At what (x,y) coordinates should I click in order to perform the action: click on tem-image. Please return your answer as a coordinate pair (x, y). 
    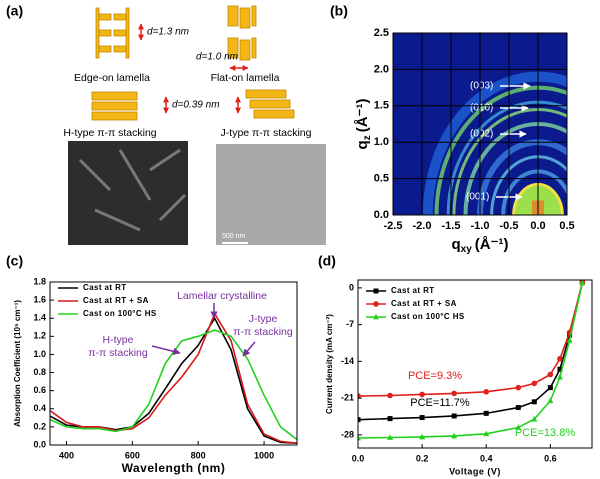
    Looking at the image, I should click on (271, 194).